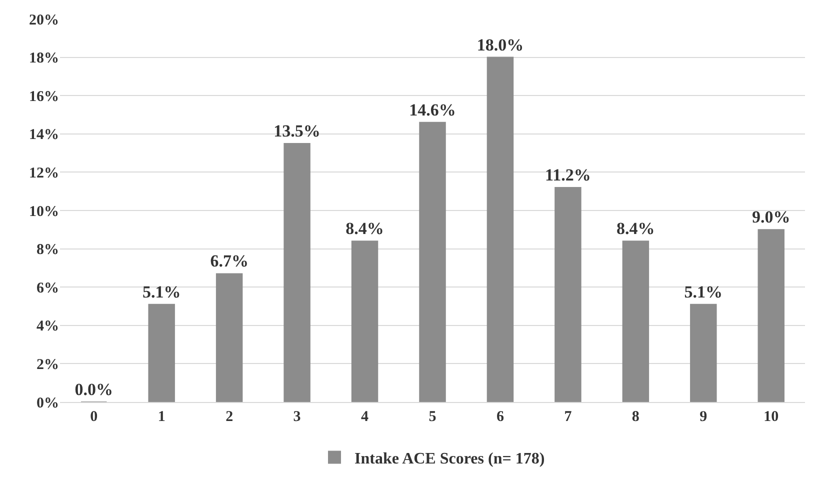 Image resolution: width=825 pixels, height=486 pixels. What do you see at coordinates (47, 250) in the screenshot?
I see `y-tick-label: 8%` at bounding box center [47, 250].